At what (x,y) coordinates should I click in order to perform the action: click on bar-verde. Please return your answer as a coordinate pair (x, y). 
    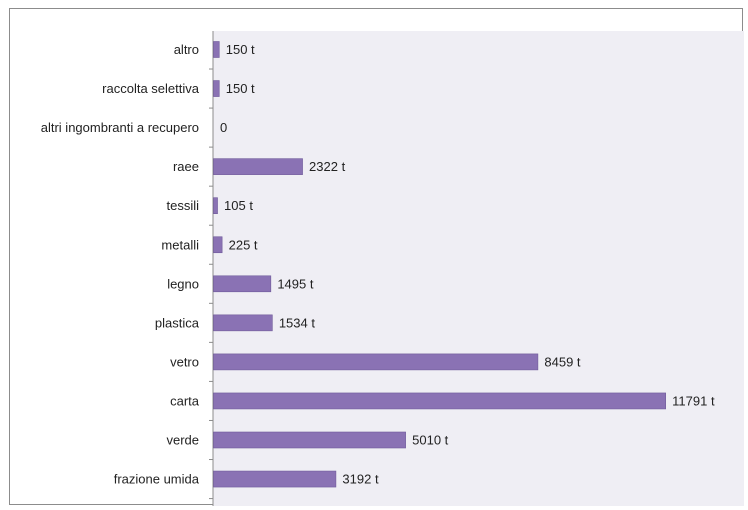
    Looking at the image, I should click on (309, 440).